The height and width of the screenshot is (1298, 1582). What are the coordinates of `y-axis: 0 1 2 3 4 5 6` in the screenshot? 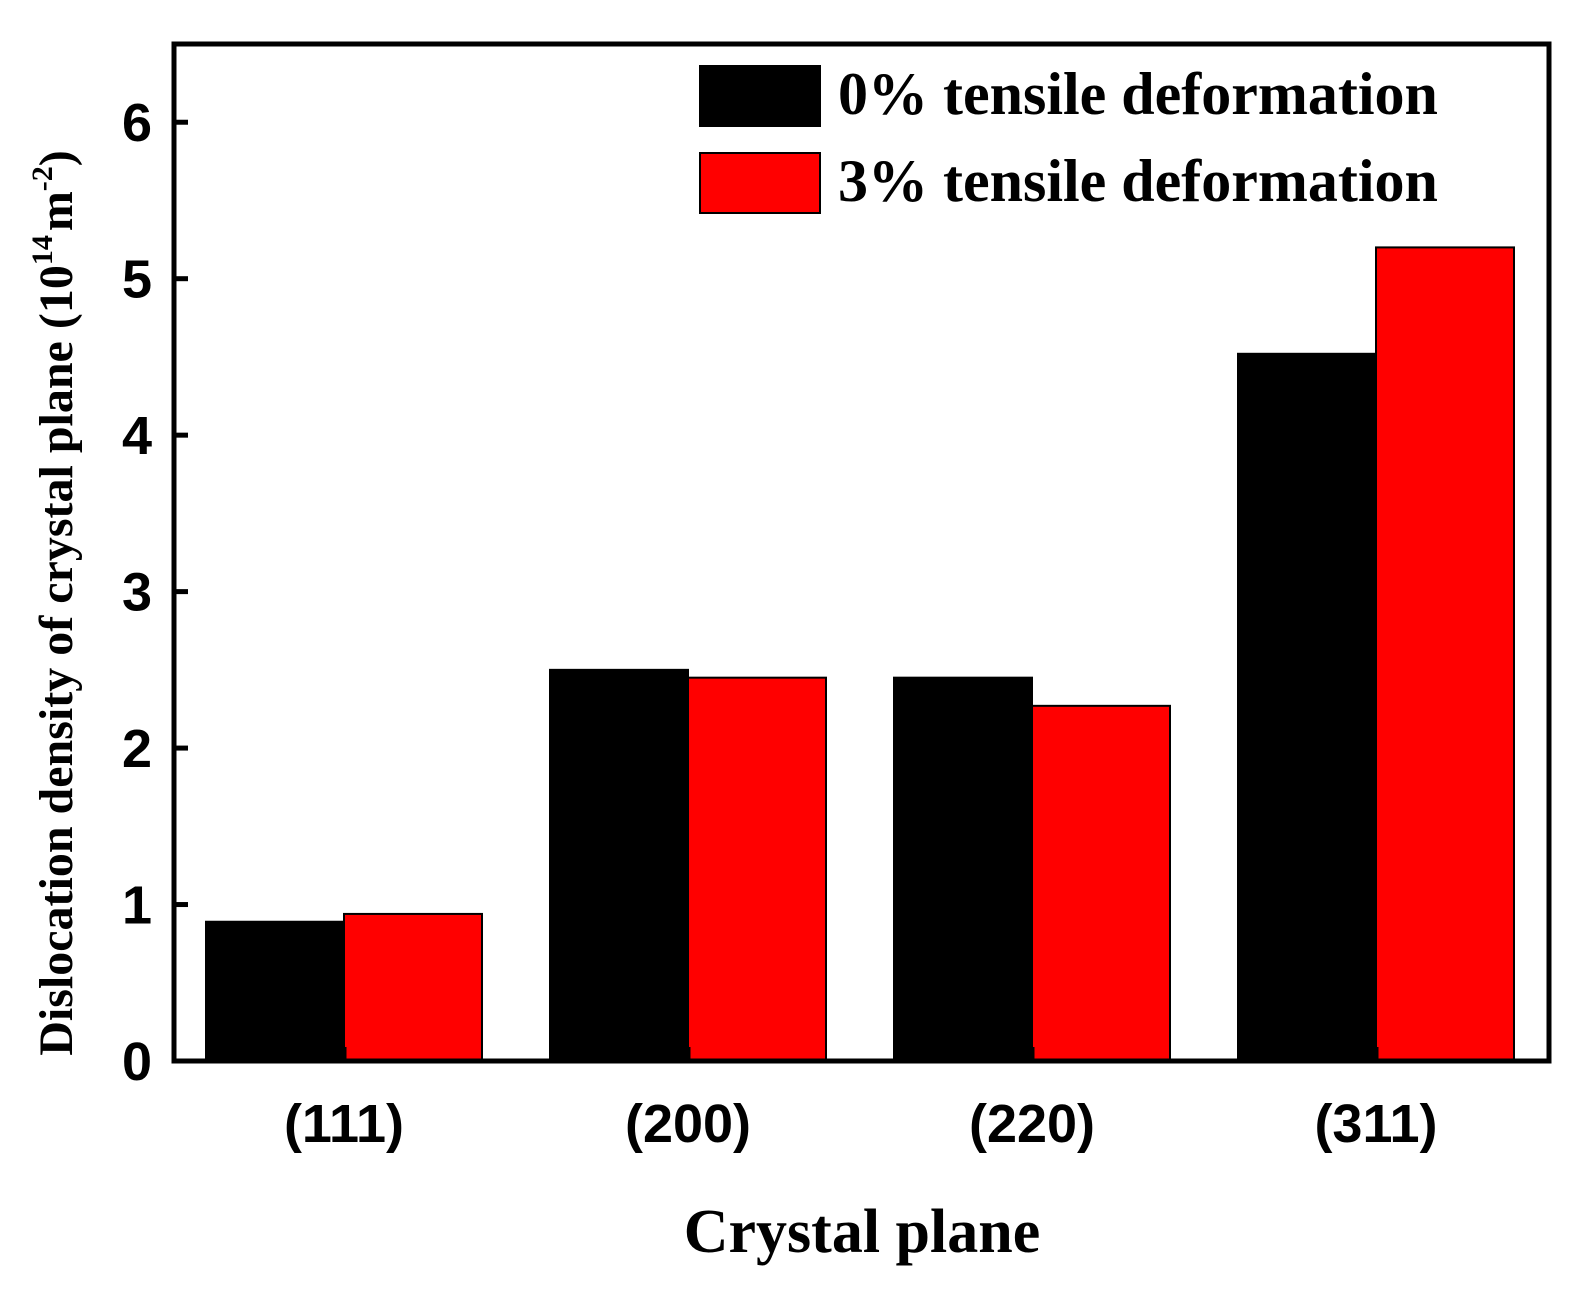 It's located at (155, 592).